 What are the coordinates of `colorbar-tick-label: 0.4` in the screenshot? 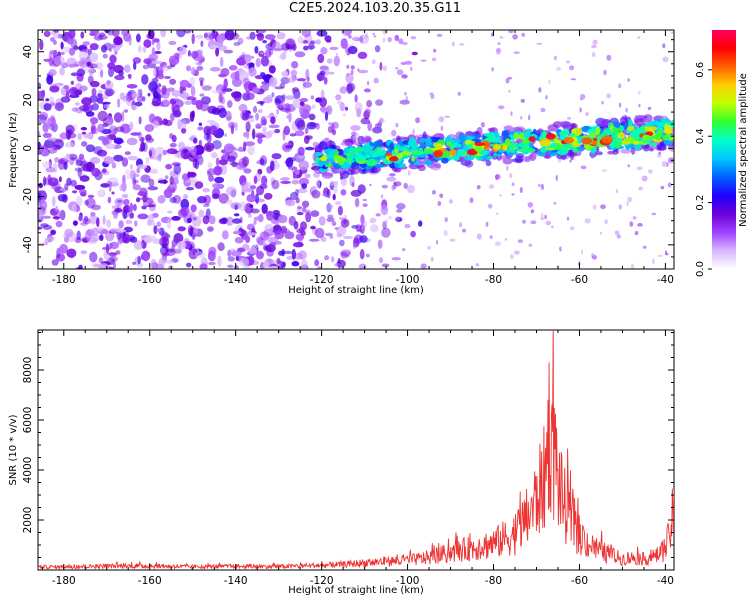 It's located at (700, 136).